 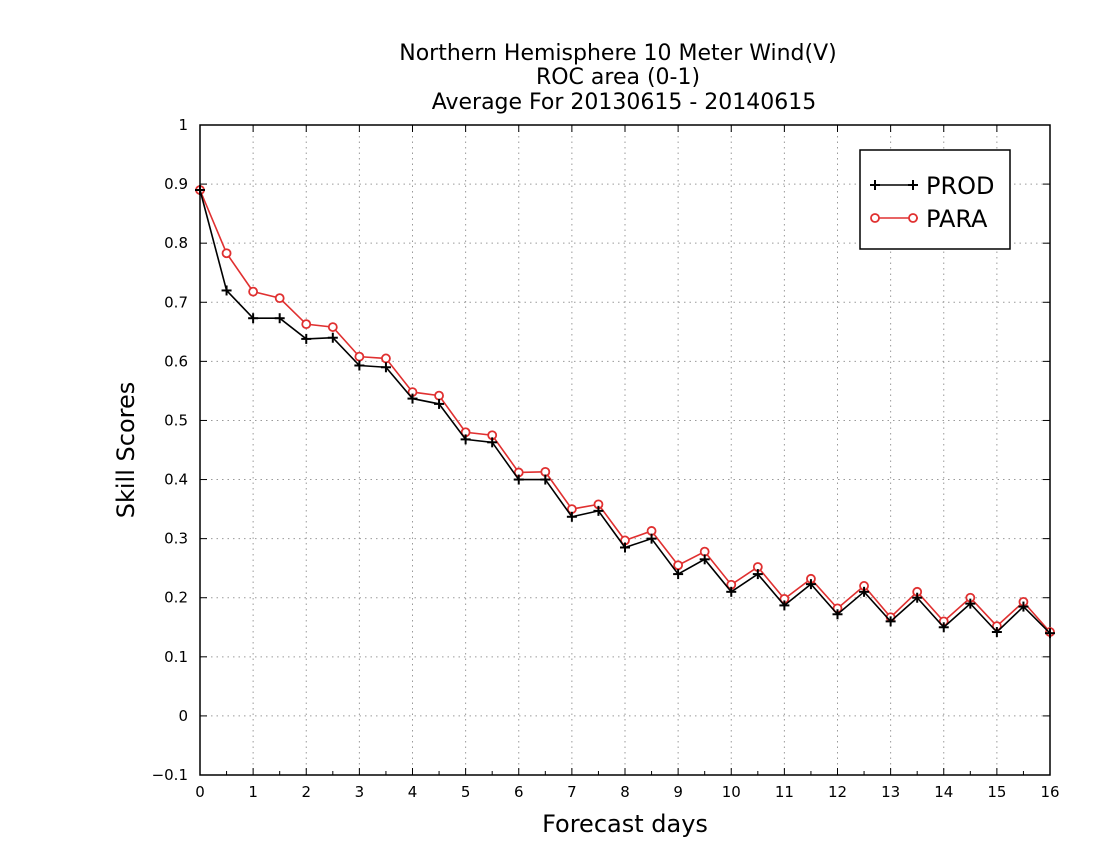 I want to click on y-tick-label: 0, so click(x=183, y=716).